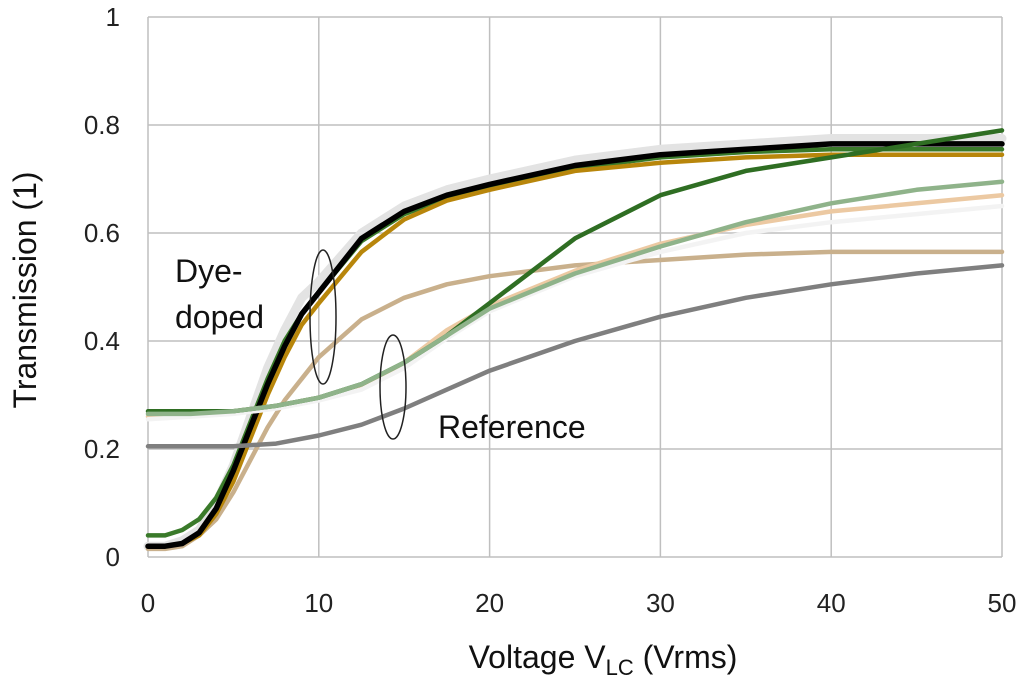  What do you see at coordinates (323, 317) in the screenshot?
I see `dye-group-ellipse` at bounding box center [323, 317].